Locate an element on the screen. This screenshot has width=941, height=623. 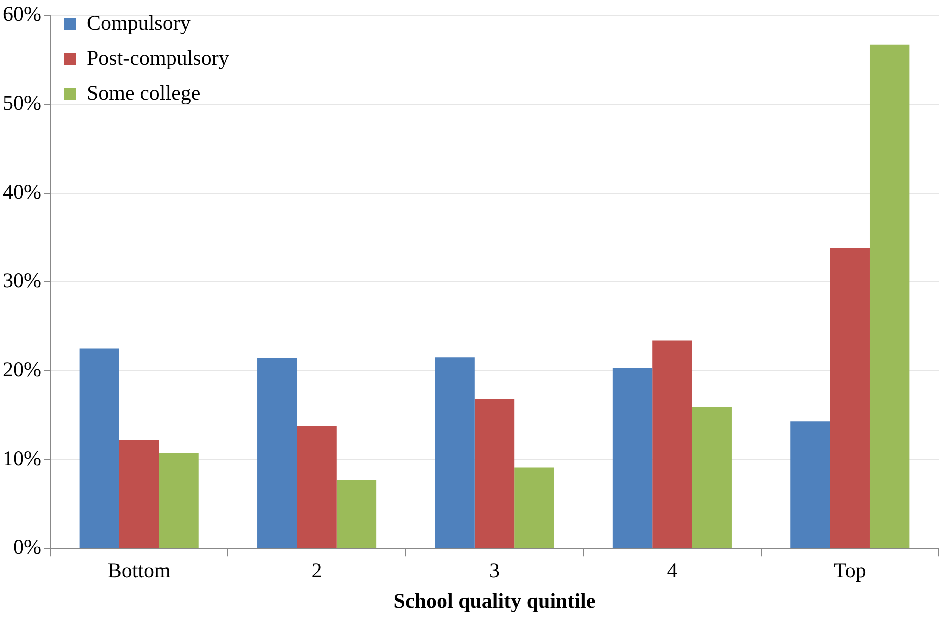
y-tick-label: 60% is located at coordinates (22, 14).